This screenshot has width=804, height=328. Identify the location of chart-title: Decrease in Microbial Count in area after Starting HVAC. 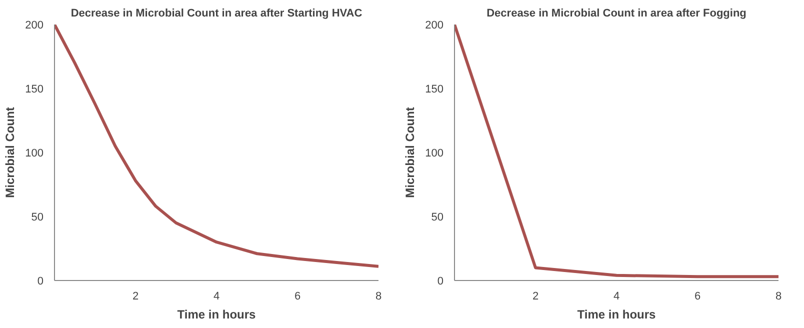
(216, 14).